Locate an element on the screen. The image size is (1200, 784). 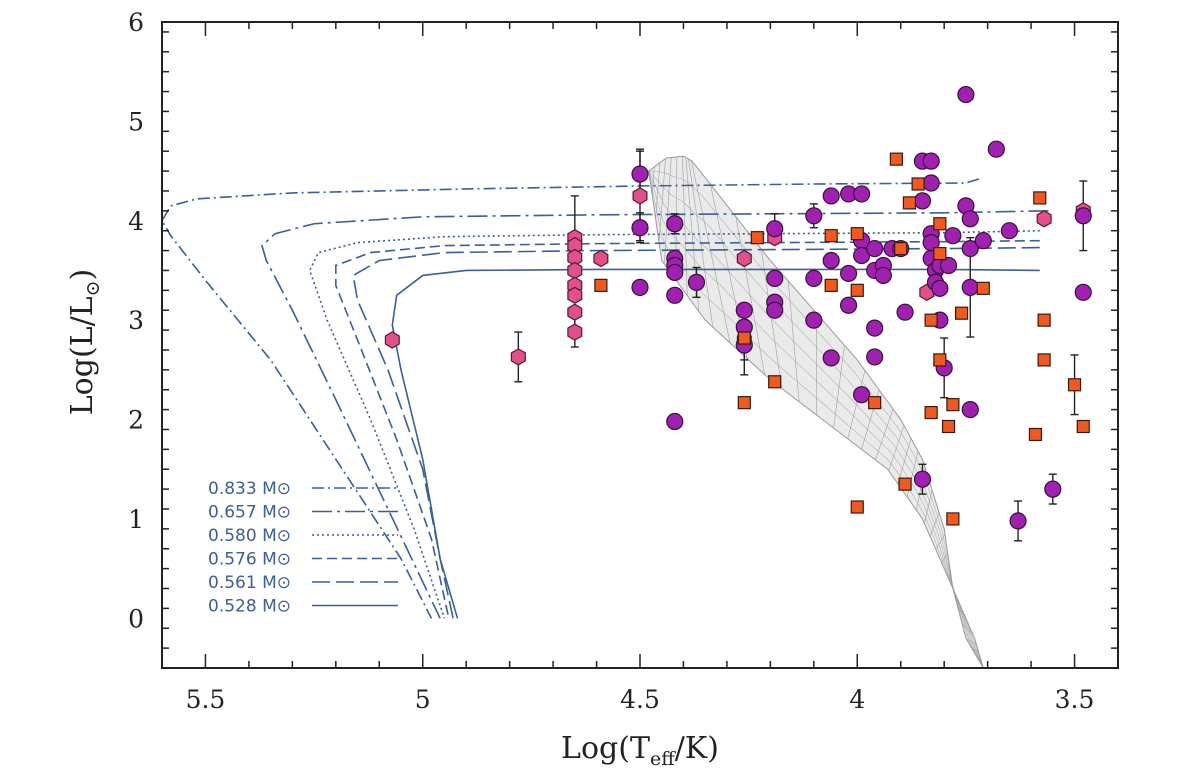
y-tick-label: 1 is located at coordinates (136, 519).